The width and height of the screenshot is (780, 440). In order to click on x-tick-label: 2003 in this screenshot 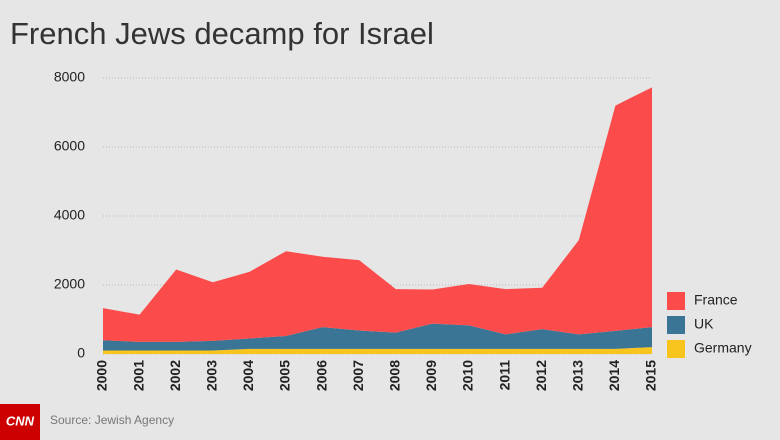, I will do `click(212, 375)`.